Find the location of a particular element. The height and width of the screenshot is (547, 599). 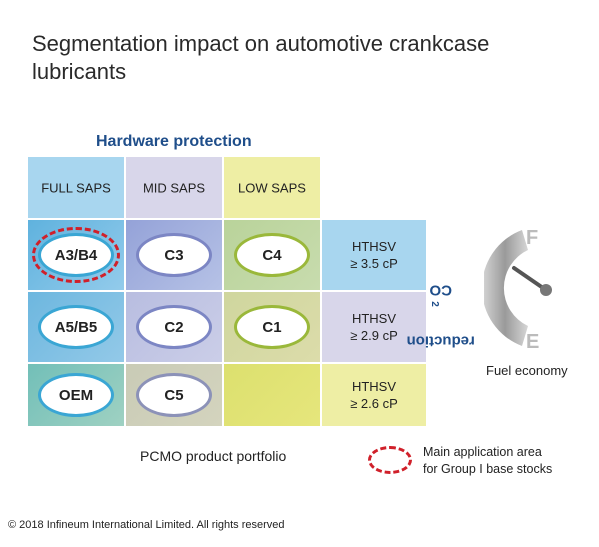

cell-low-row3 is located at coordinates (272, 395).